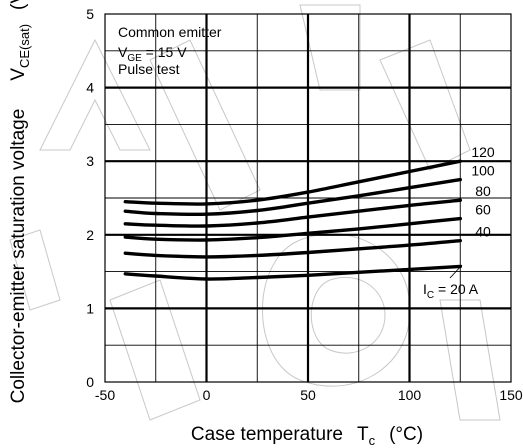 Image resolution: width=523 pixels, height=448 pixels. What do you see at coordinates (483, 171) in the screenshot?
I see `series-label: 100` at bounding box center [483, 171].